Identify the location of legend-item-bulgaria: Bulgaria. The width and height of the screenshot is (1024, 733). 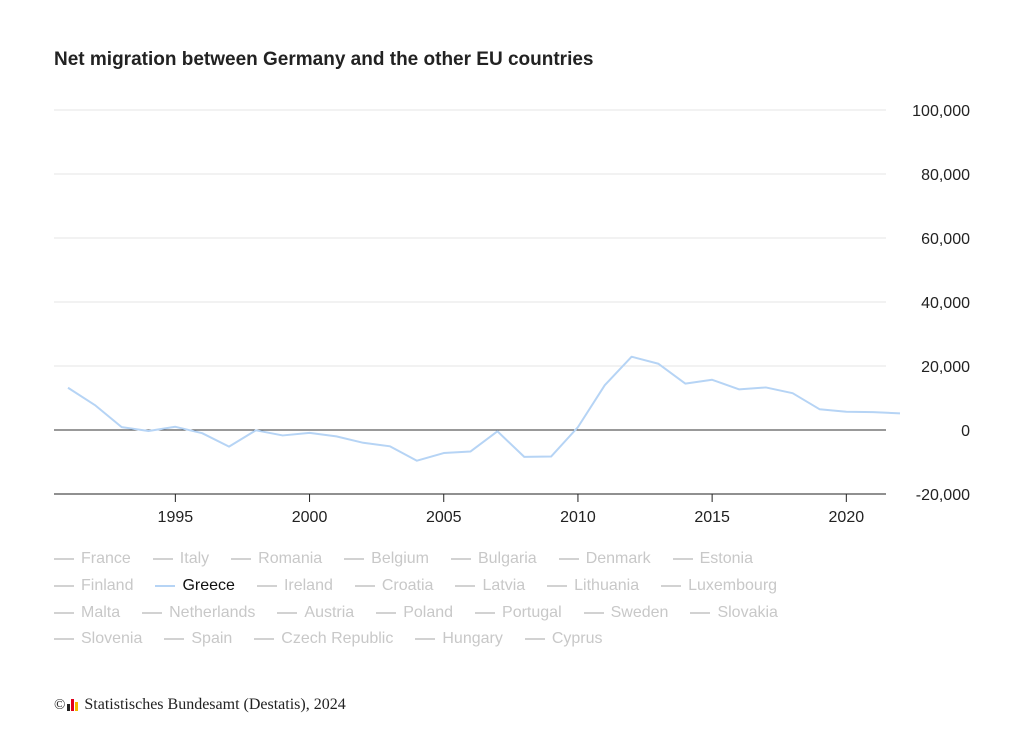
(493, 559).